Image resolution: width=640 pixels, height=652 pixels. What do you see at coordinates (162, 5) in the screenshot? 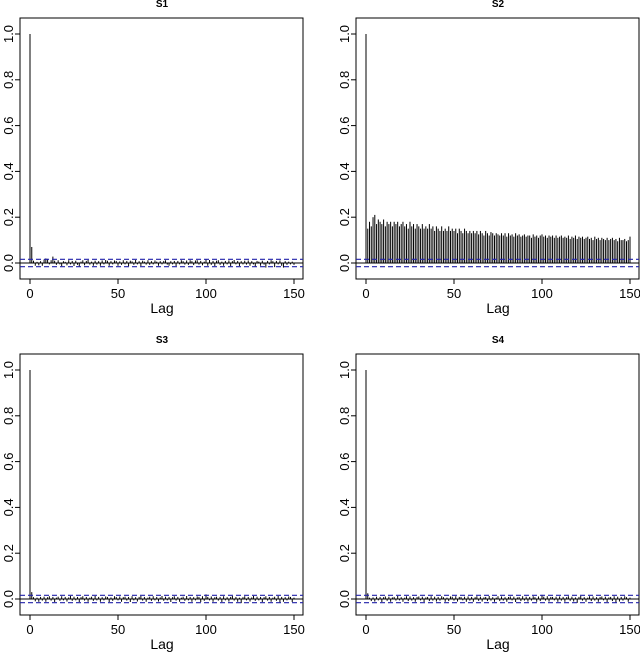
I see `panel-title: S1` at bounding box center [162, 5].